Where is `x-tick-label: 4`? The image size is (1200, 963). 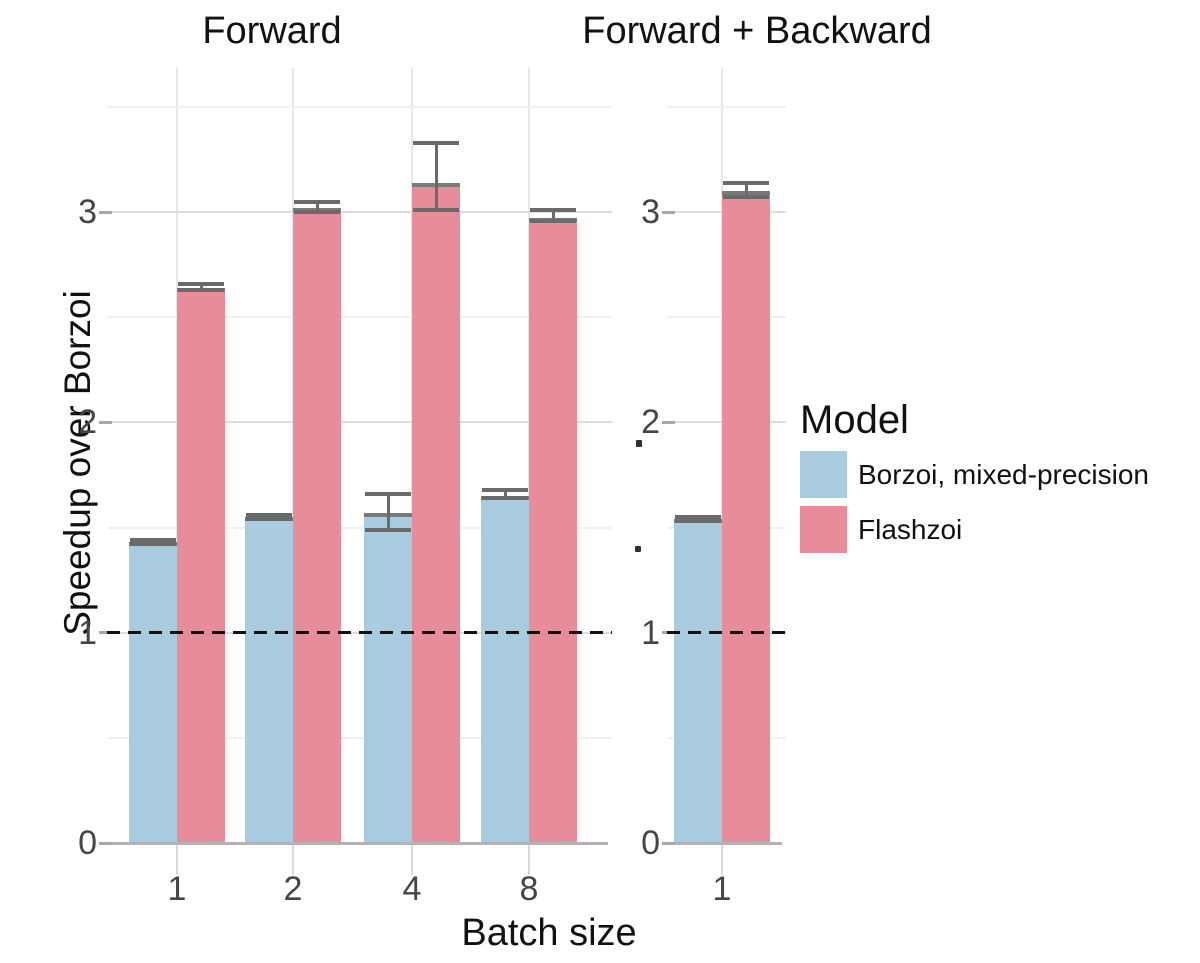
x-tick-label: 4 is located at coordinates (412, 889).